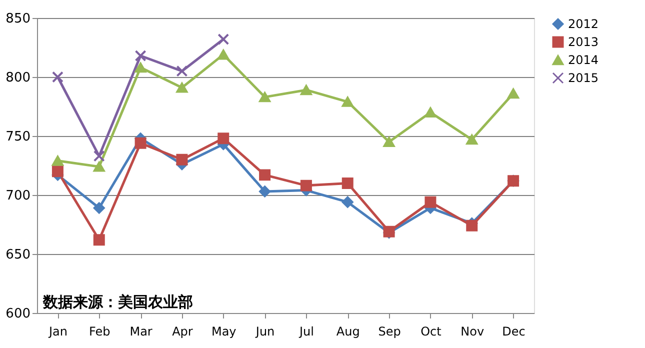 This screenshot has width=645, height=348. Describe the element at coordinates (182, 331) in the screenshot. I see `x-tick-label: Apr` at that location.